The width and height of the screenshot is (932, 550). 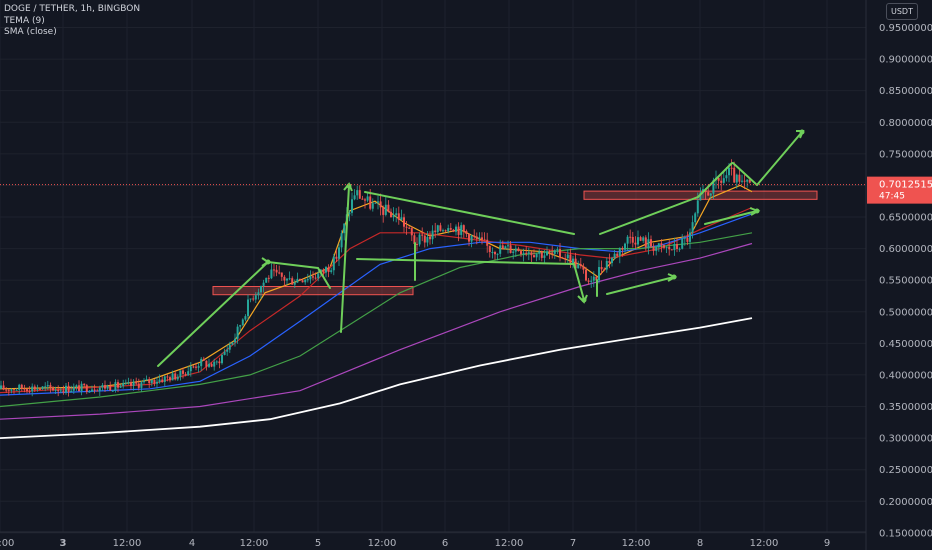 What do you see at coordinates (905, 344) in the screenshot?
I see `price-tick-label: 0.4500000` at bounding box center [905, 344].